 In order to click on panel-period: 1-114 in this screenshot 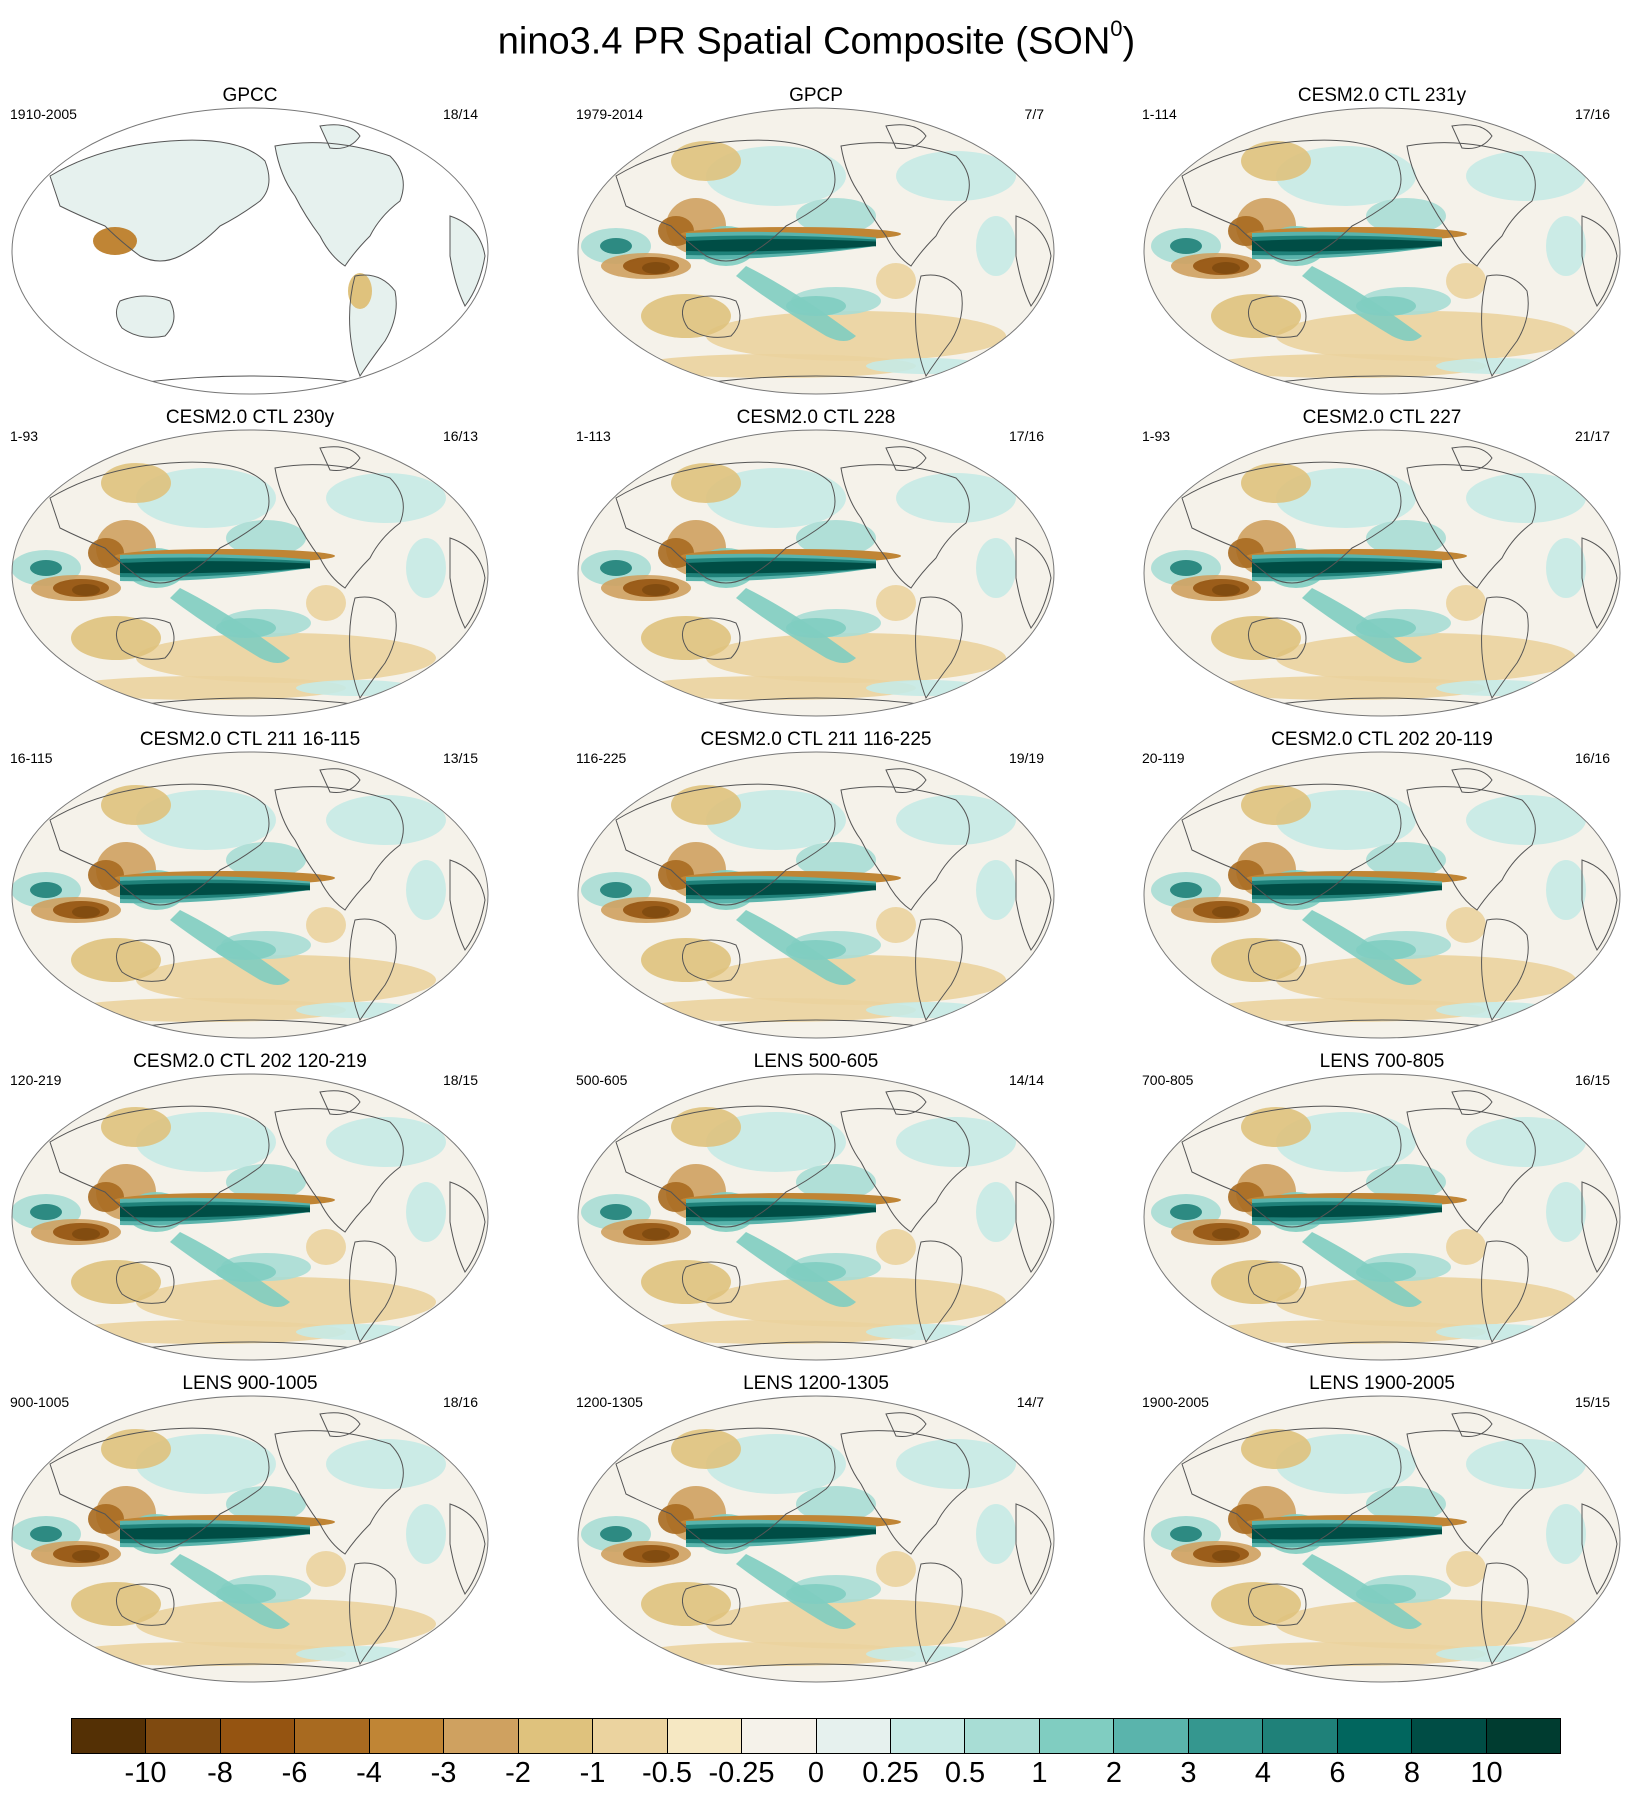, I will do `click(1159, 114)`.